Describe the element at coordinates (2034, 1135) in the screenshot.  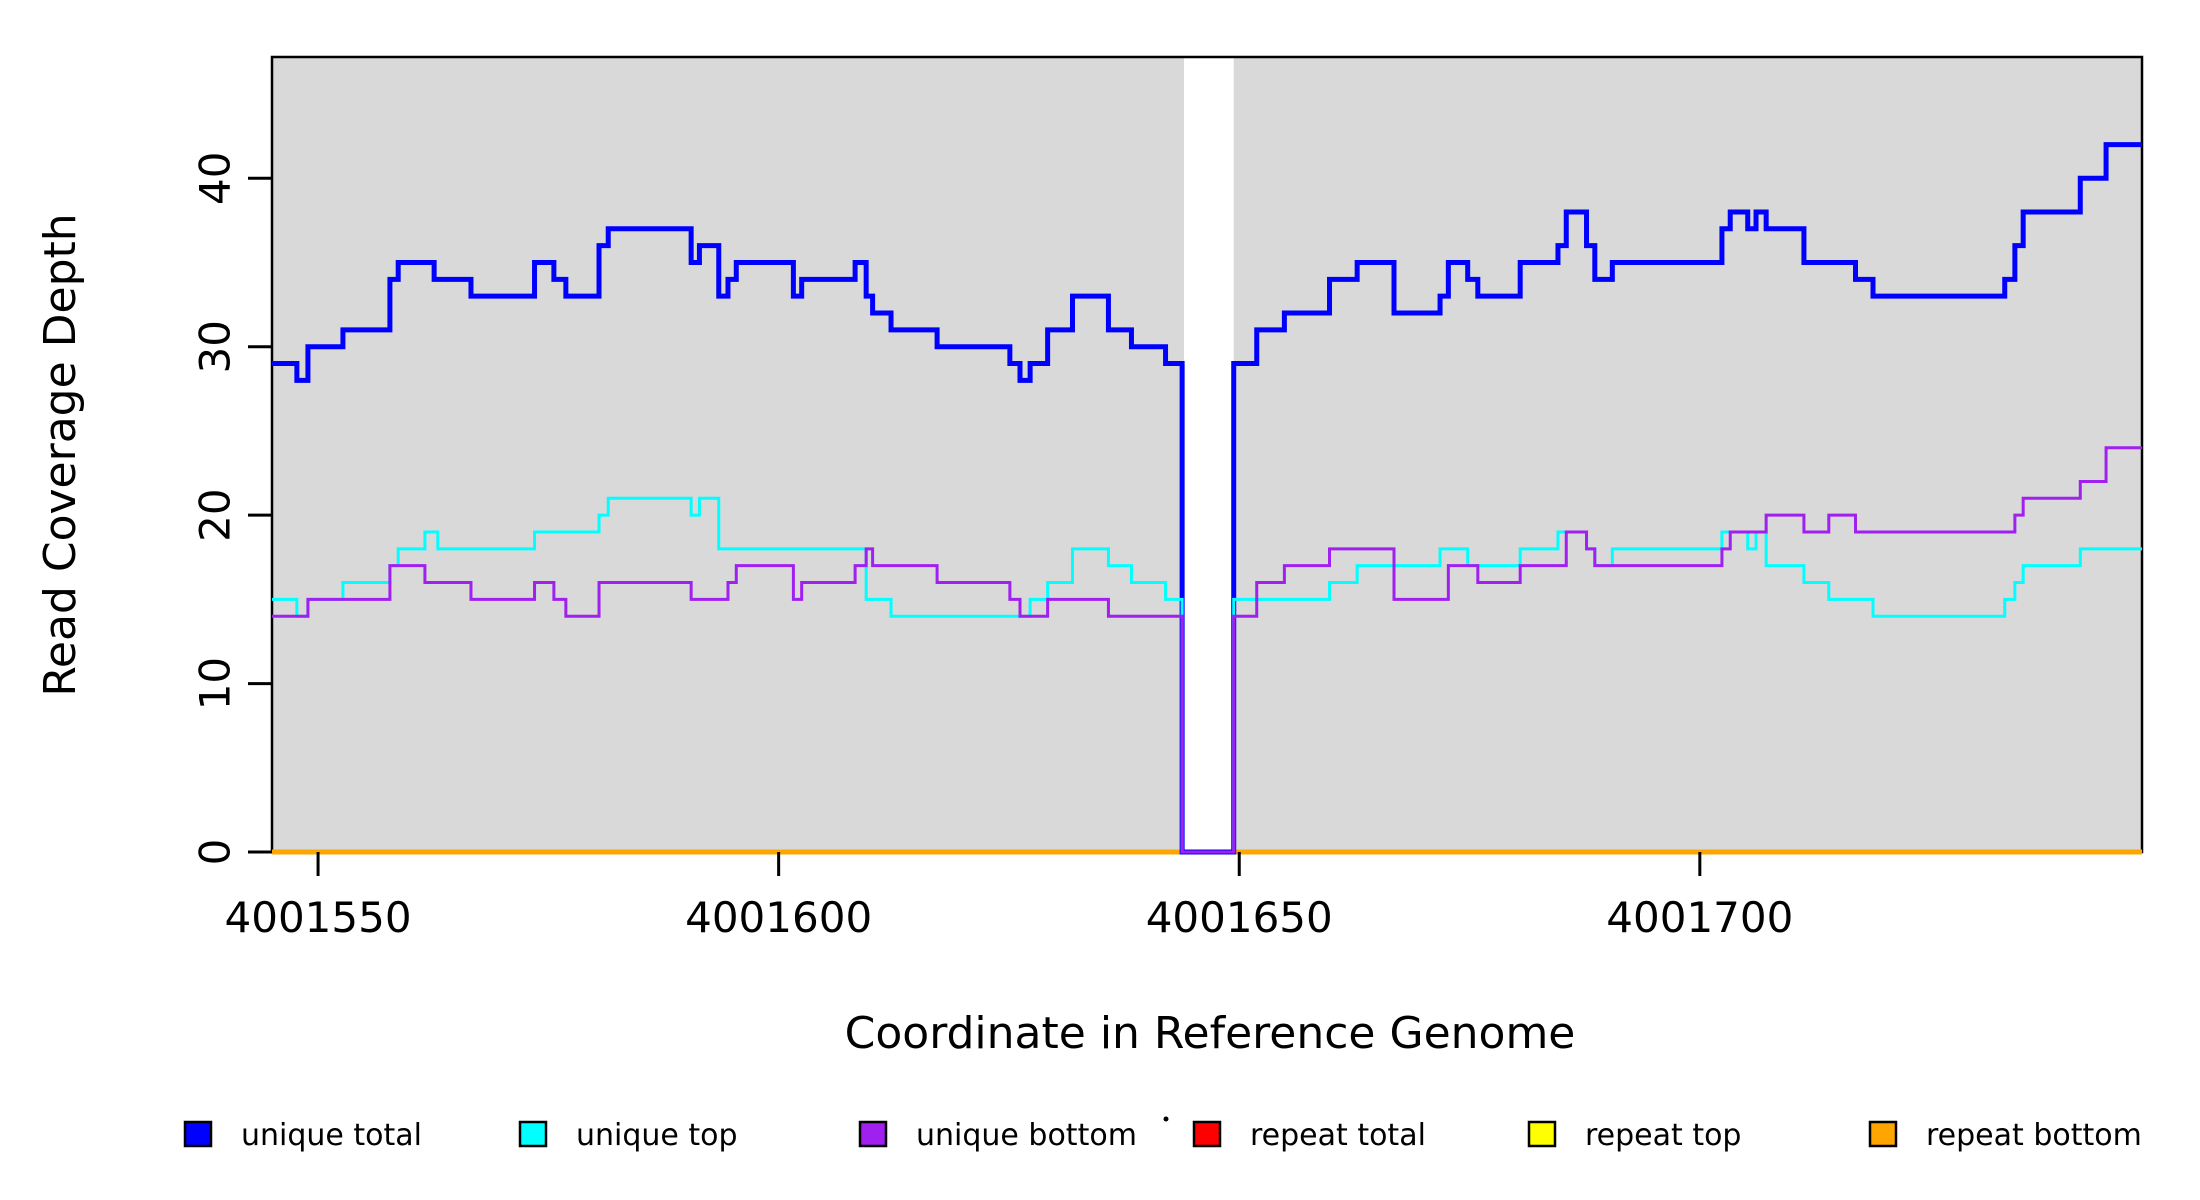
I see `legend-label: repeat bottom` at that location.